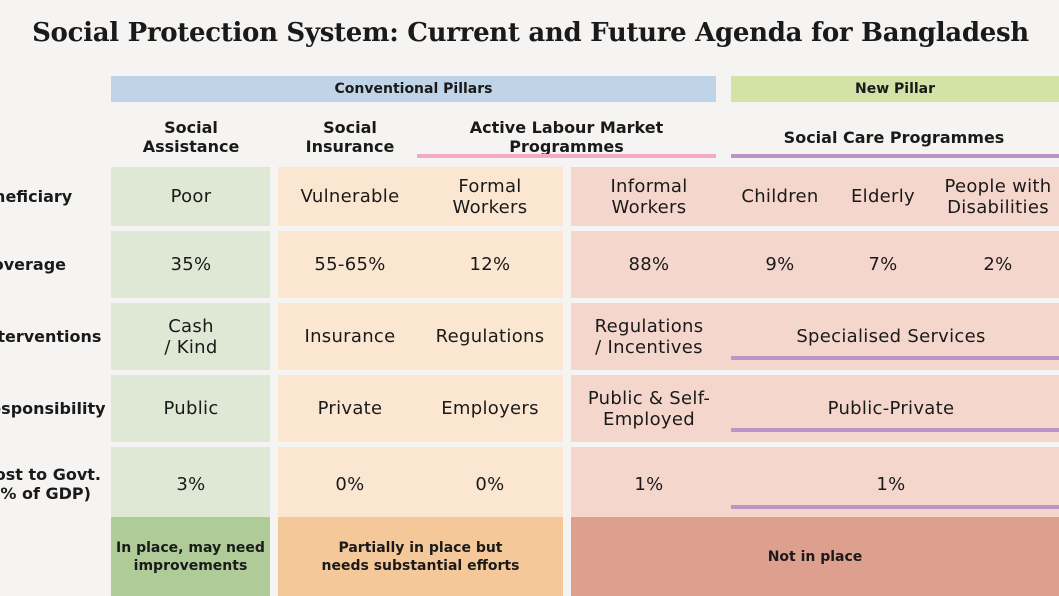 The height and width of the screenshot is (596, 1059). Describe the element at coordinates (191, 264) in the screenshot. I see `coverage-assistance: 35%` at that location.